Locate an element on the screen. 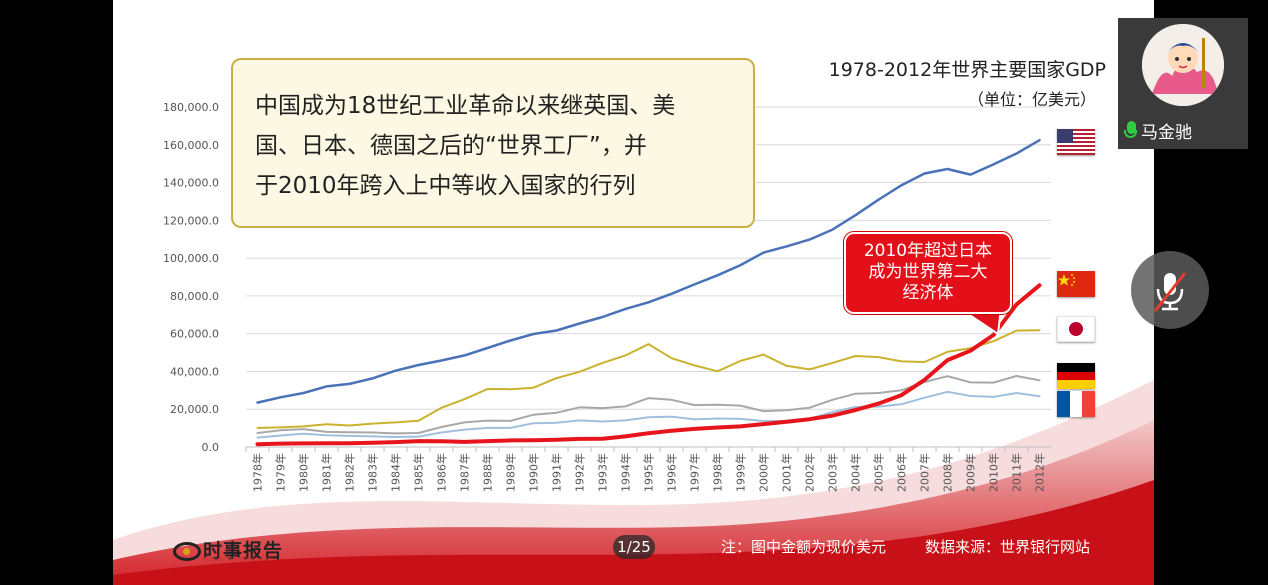 The height and width of the screenshot is (585, 1268). germany-flag-icon is located at coordinates (1076, 376).